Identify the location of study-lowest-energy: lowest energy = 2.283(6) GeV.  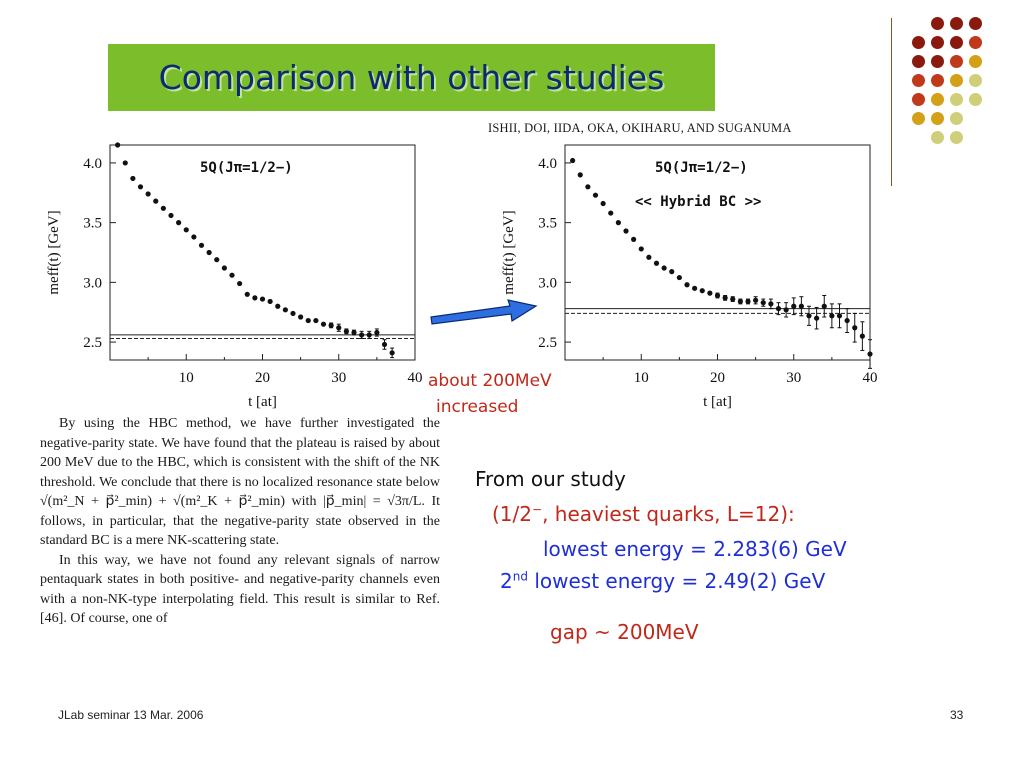
(695, 549).